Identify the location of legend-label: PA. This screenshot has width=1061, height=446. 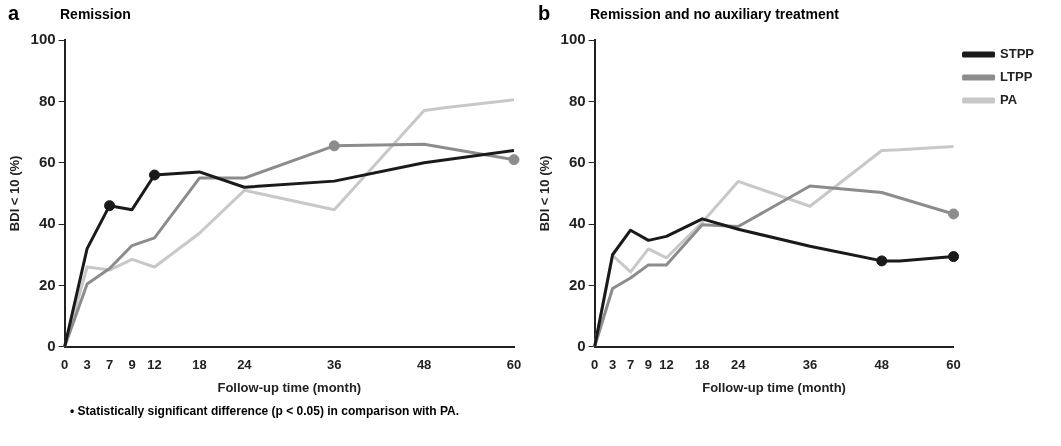
(1009, 100).